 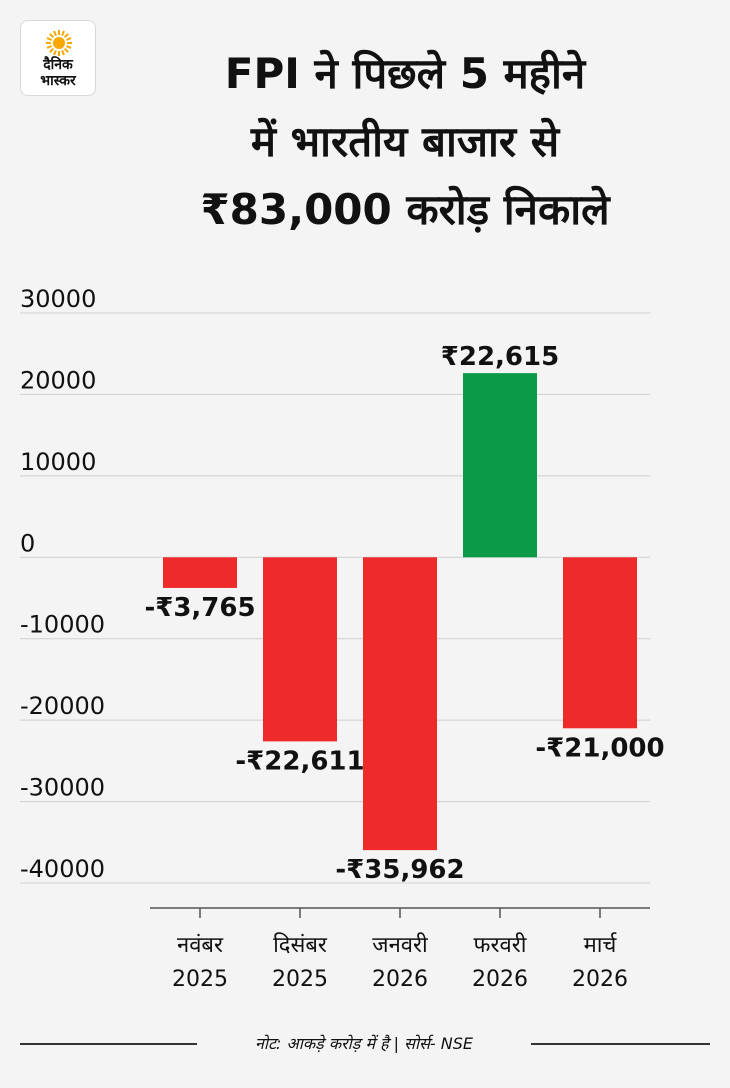 I want to click on brand-logo: दैनिक भास्कर, so click(x=58, y=58).